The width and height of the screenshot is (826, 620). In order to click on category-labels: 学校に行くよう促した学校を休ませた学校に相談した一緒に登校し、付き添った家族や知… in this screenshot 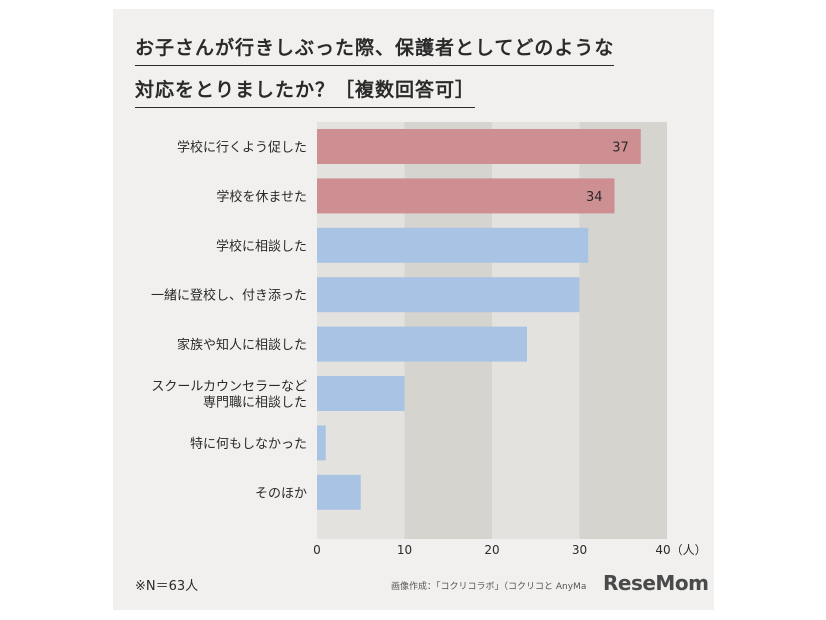, I will do `click(229, 321)`.